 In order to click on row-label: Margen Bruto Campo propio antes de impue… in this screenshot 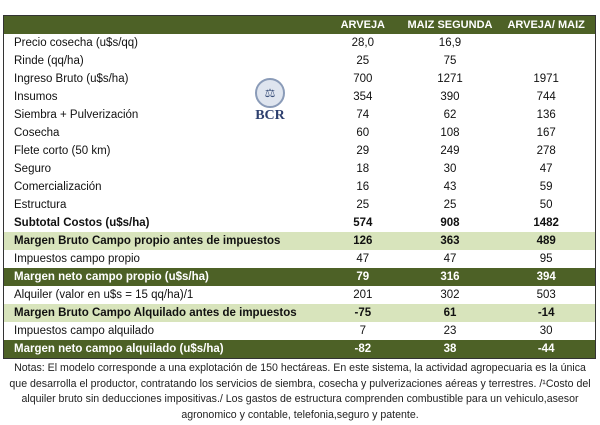, I will do `click(147, 241)`.